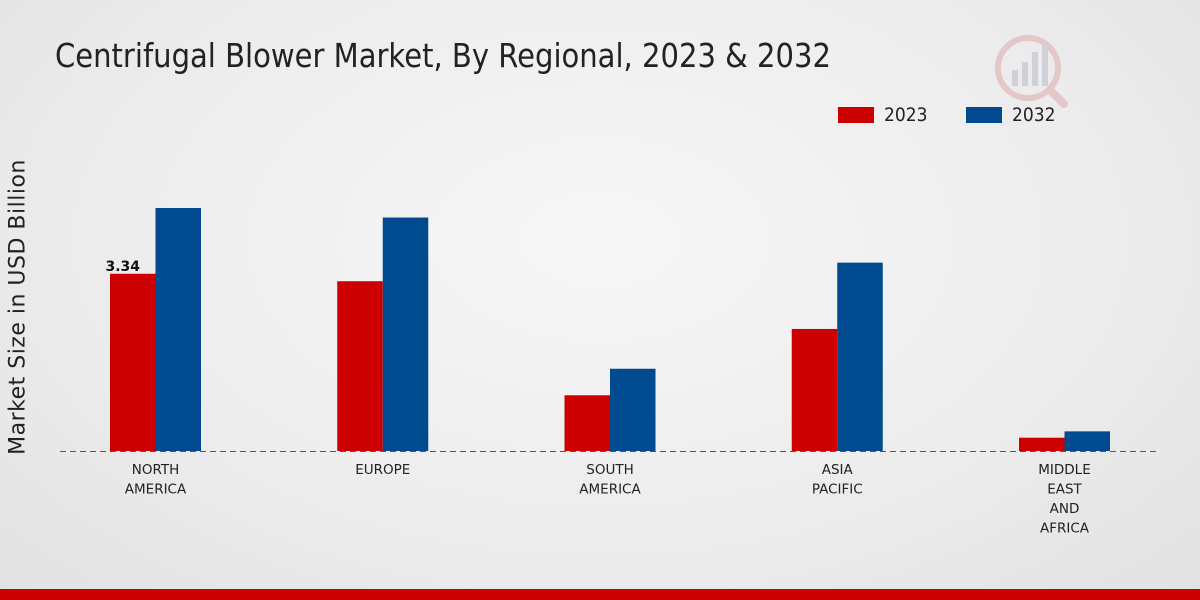  Describe the element at coordinates (856, 115) in the screenshot. I see `legend-swatch-2023` at that location.